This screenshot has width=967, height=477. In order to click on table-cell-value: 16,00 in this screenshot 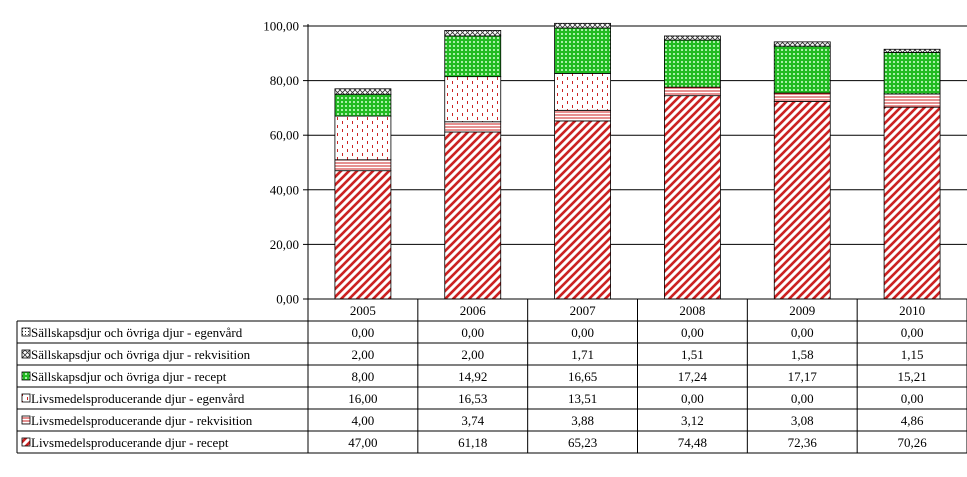, I will do `click(362, 398)`.